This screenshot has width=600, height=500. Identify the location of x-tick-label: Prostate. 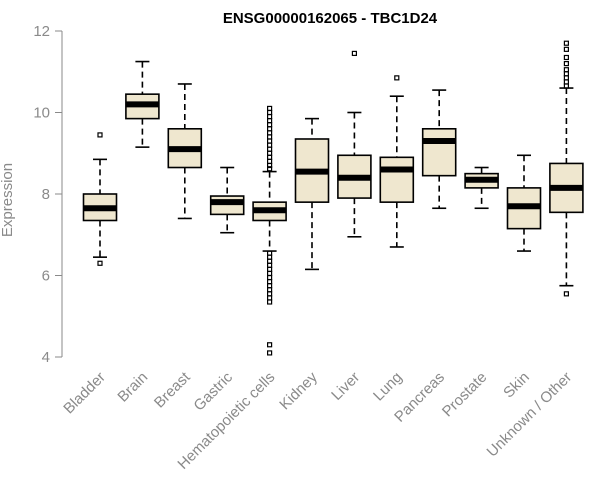
(465, 395).